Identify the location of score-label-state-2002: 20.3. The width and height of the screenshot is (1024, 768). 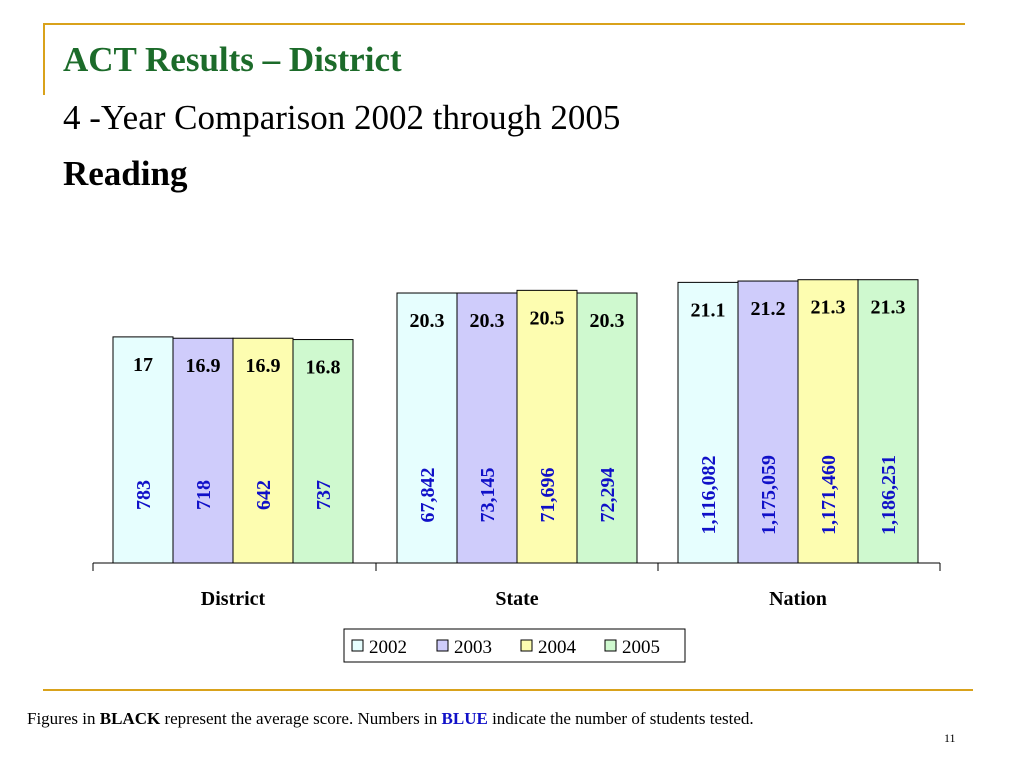
(427, 321).